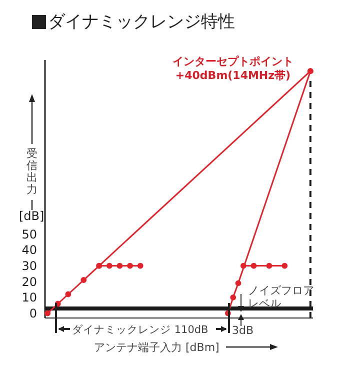  I want to click on annotation: ノイズフロアレベル, so click(281, 297).